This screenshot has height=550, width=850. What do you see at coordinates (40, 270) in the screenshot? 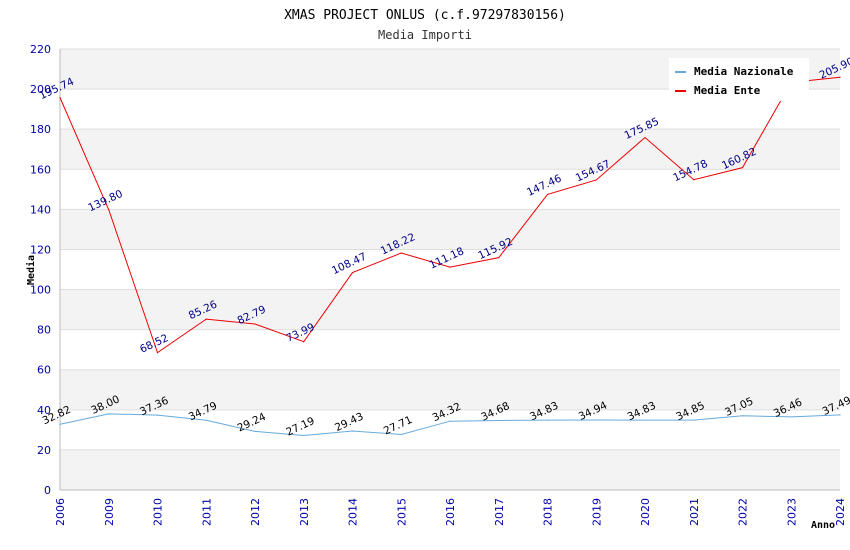
I see `y-tick-labels: 0 20 40 60 80 100 120 140 160 180 200 220` at bounding box center [40, 270].